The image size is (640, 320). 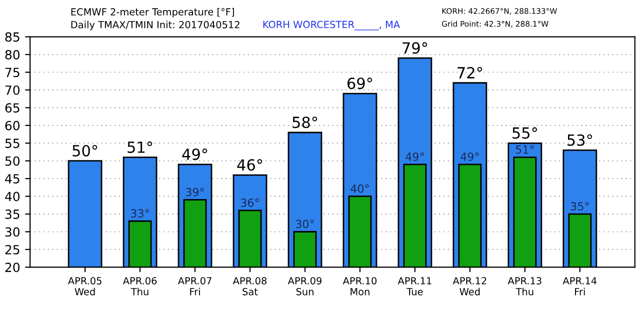 I want to click on y-tick-label: 60, so click(x=12, y=125).